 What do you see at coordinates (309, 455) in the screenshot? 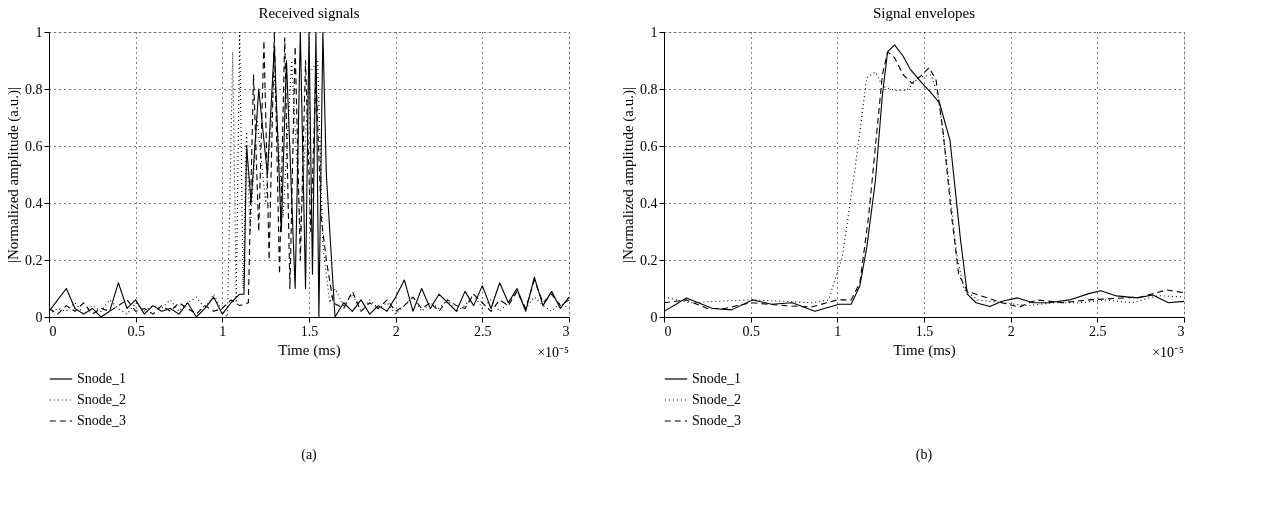
I see `text: (a)` at bounding box center [309, 455].